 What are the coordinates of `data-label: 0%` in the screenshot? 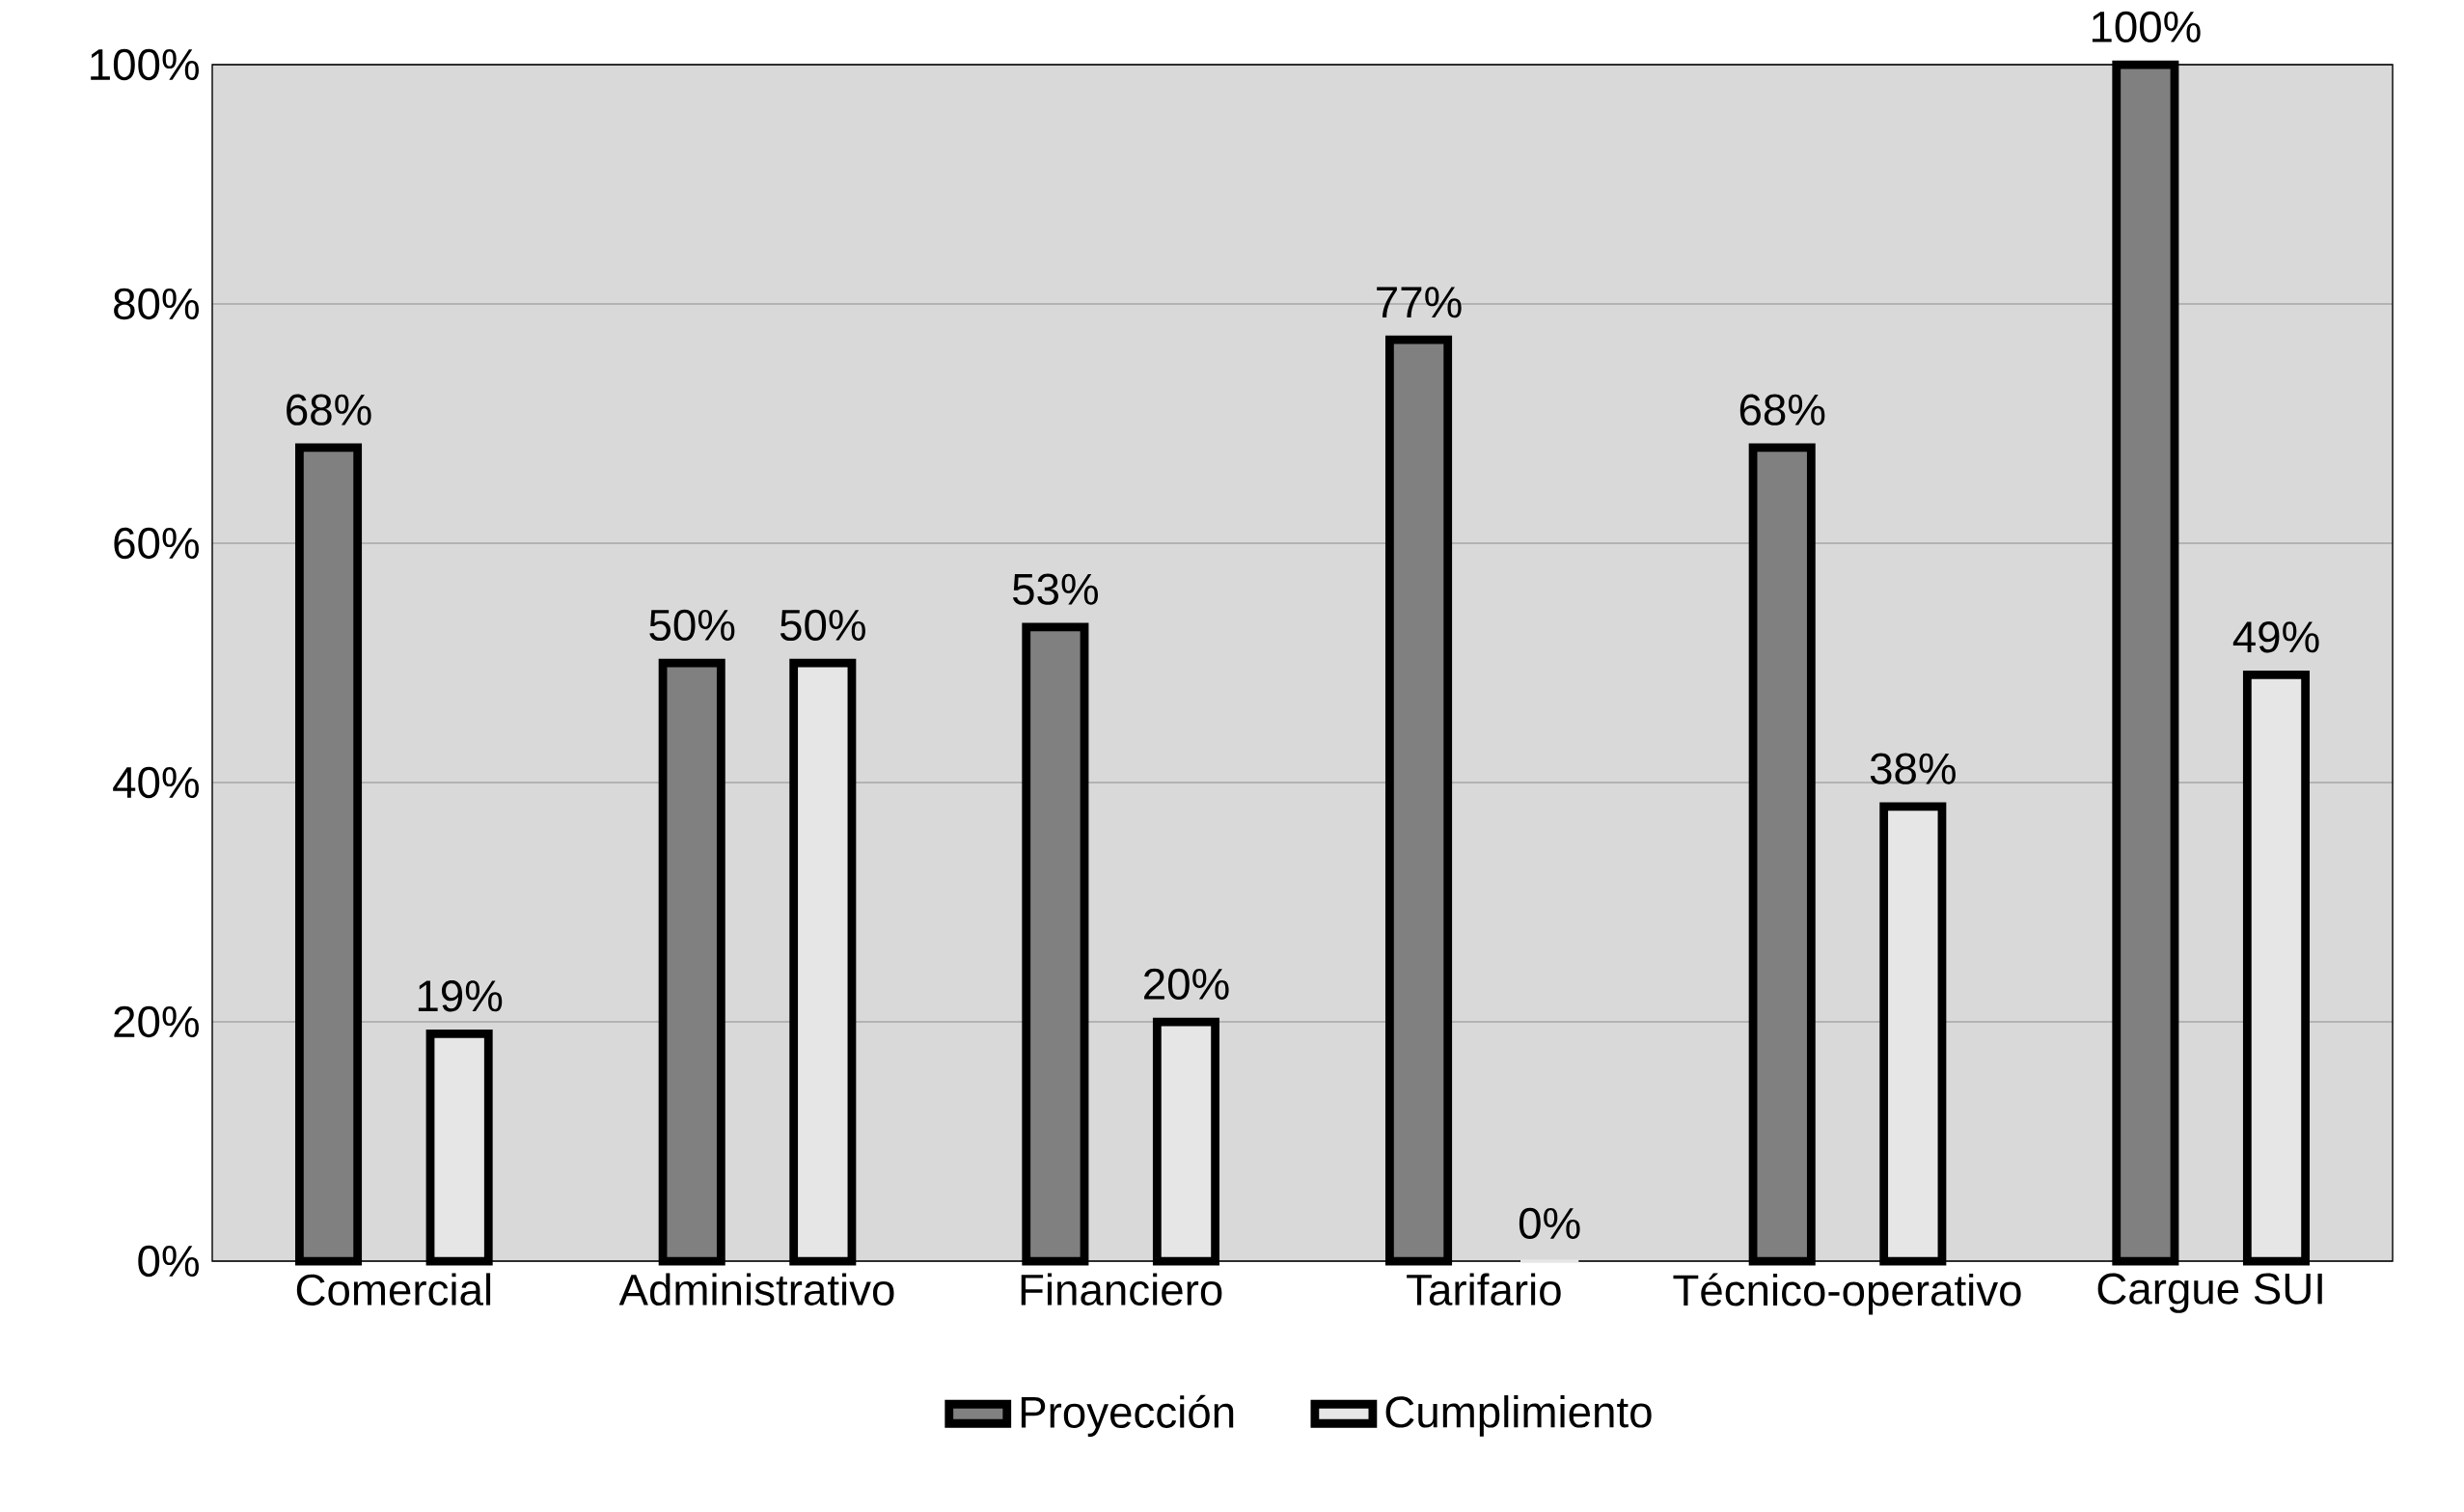 It's located at (1549, 1223).